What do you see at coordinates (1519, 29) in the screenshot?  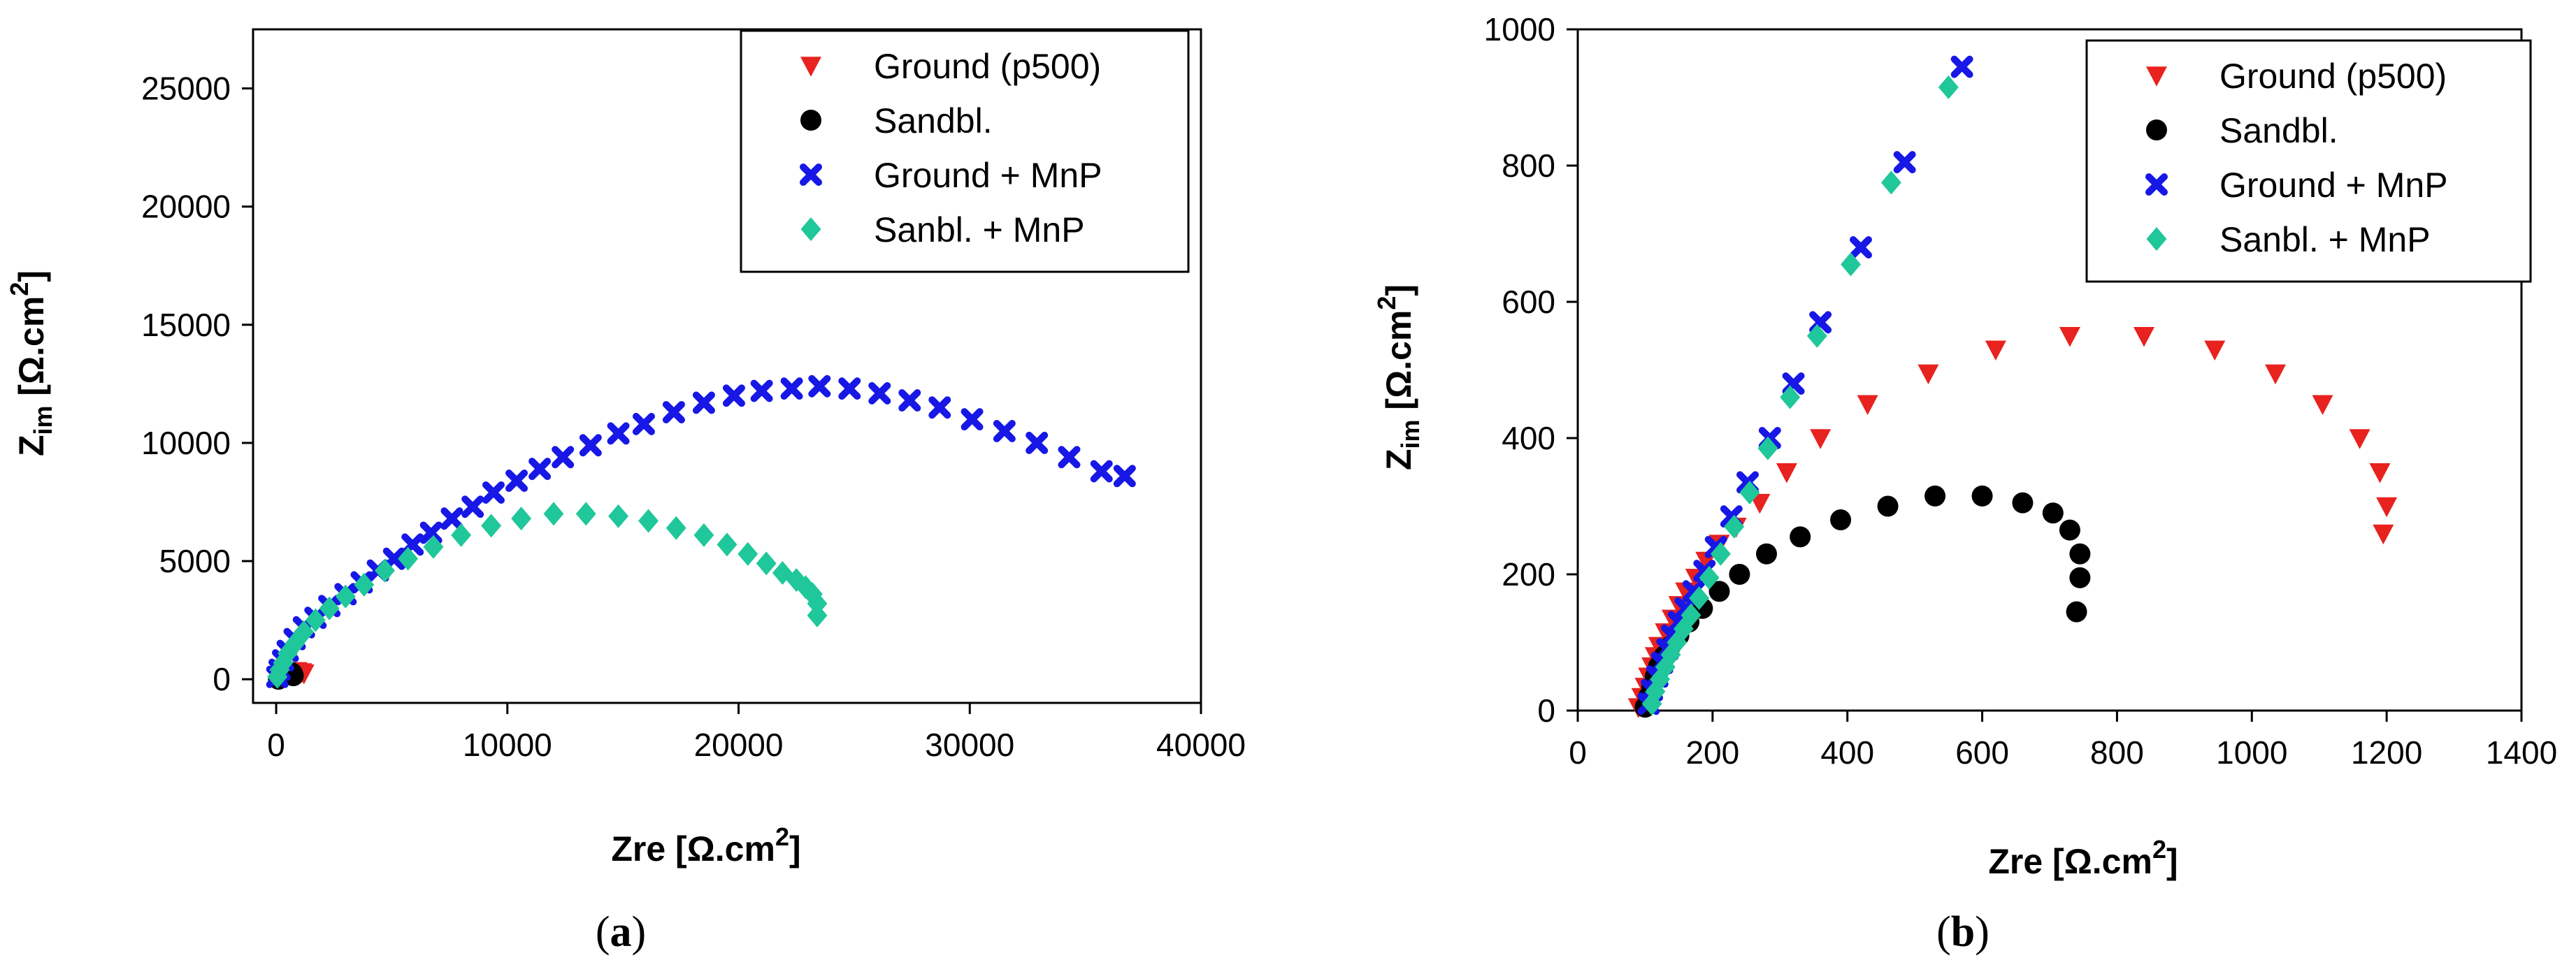 I see `y-tick-label: 1000` at bounding box center [1519, 29].